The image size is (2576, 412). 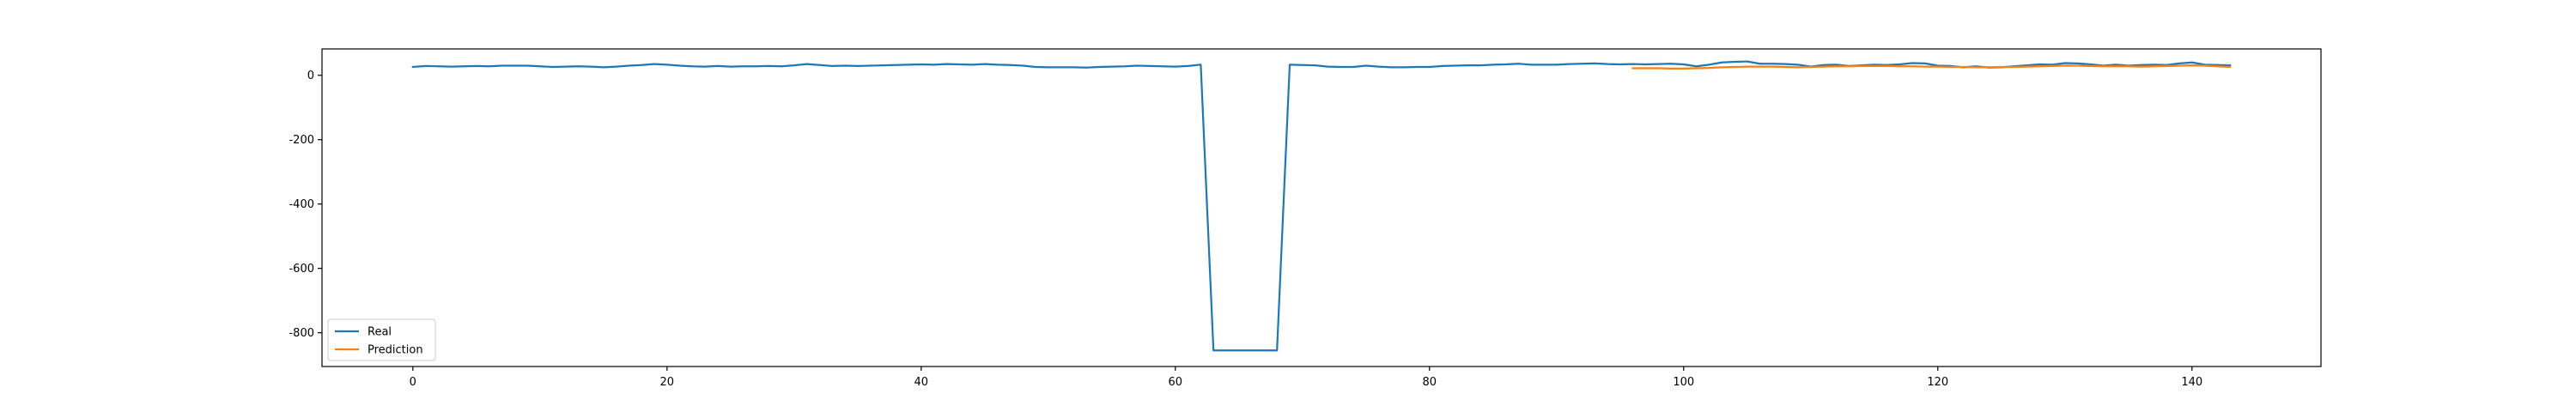 I want to click on legend: Real Prediction, so click(x=381, y=339).